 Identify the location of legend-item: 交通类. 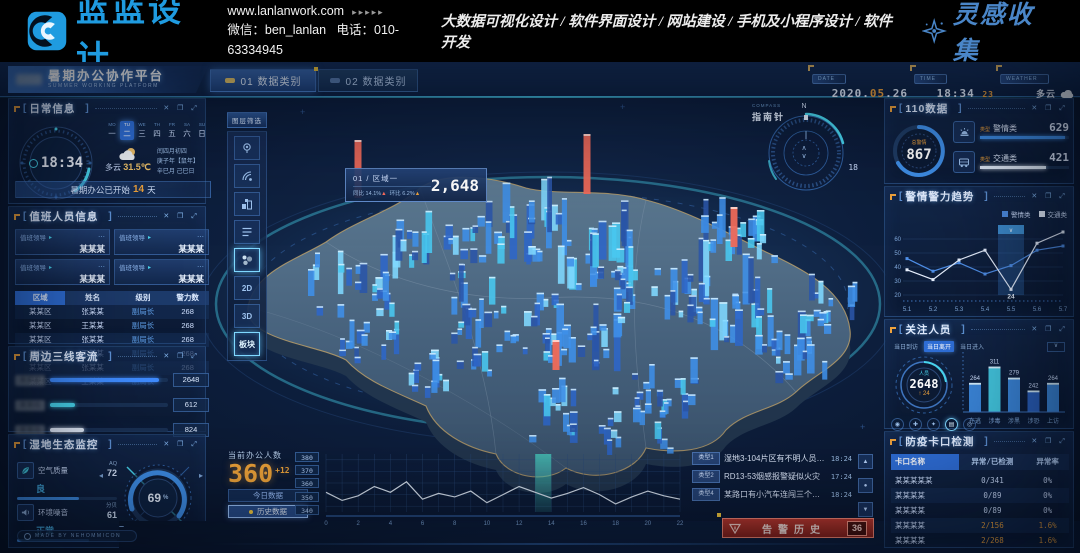
(1052, 214).